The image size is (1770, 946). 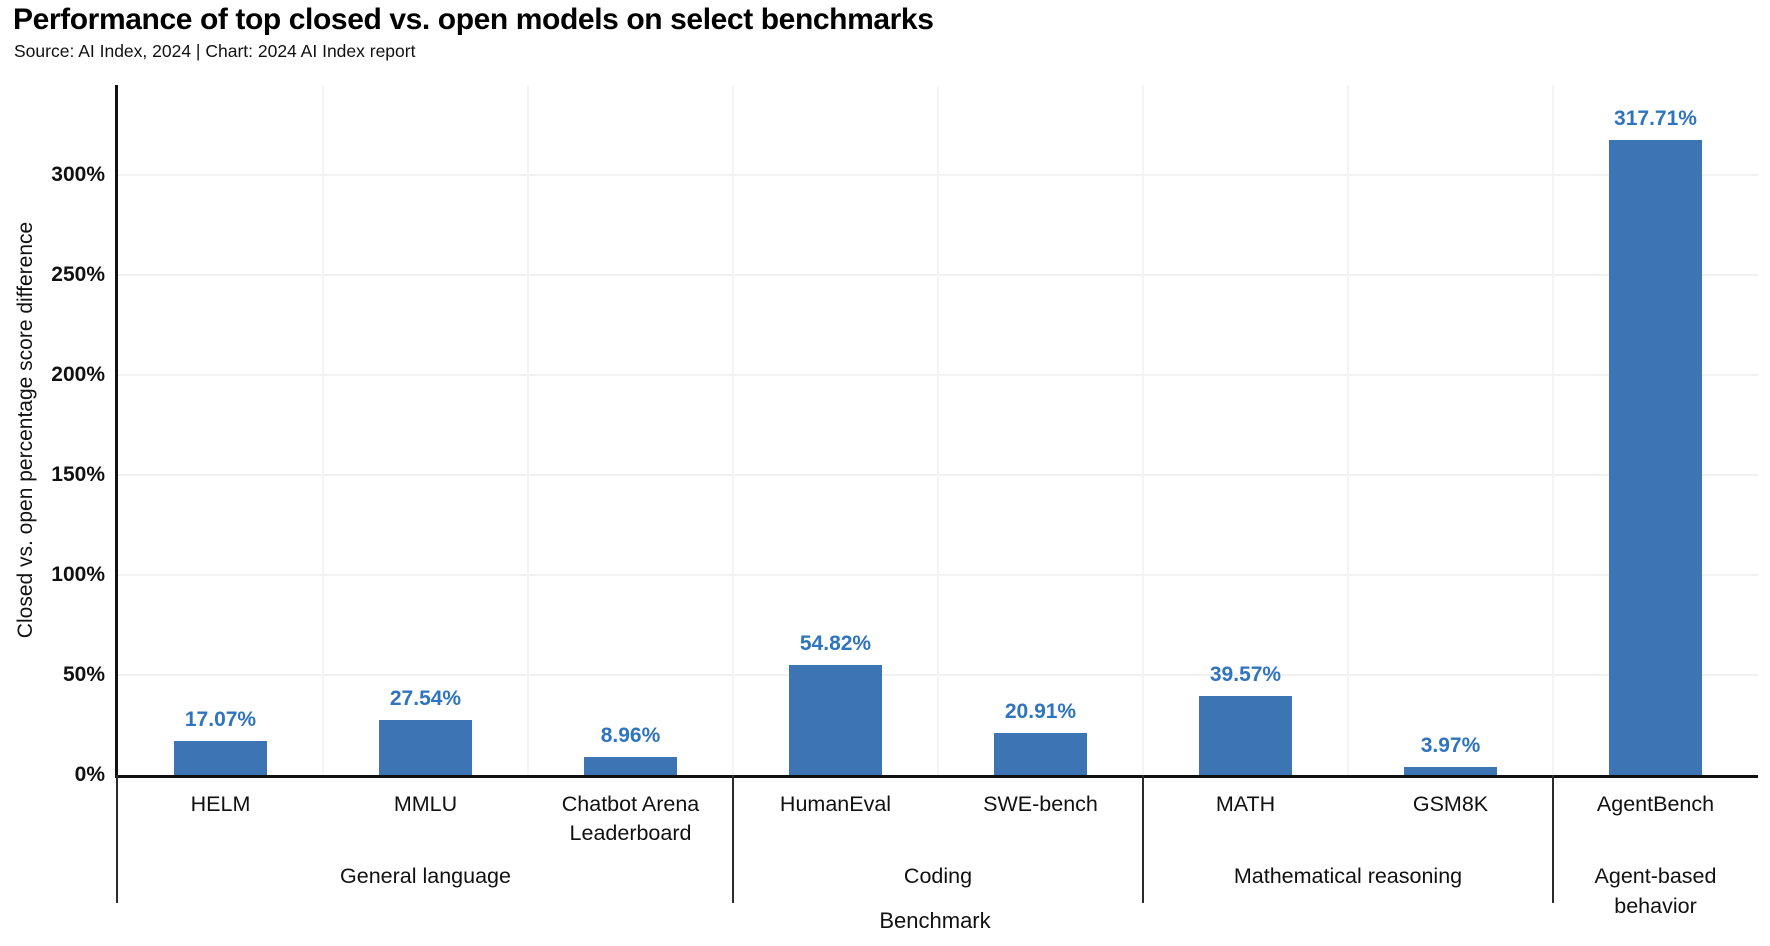 I want to click on y-tick-label: 100%, so click(x=78, y=574).